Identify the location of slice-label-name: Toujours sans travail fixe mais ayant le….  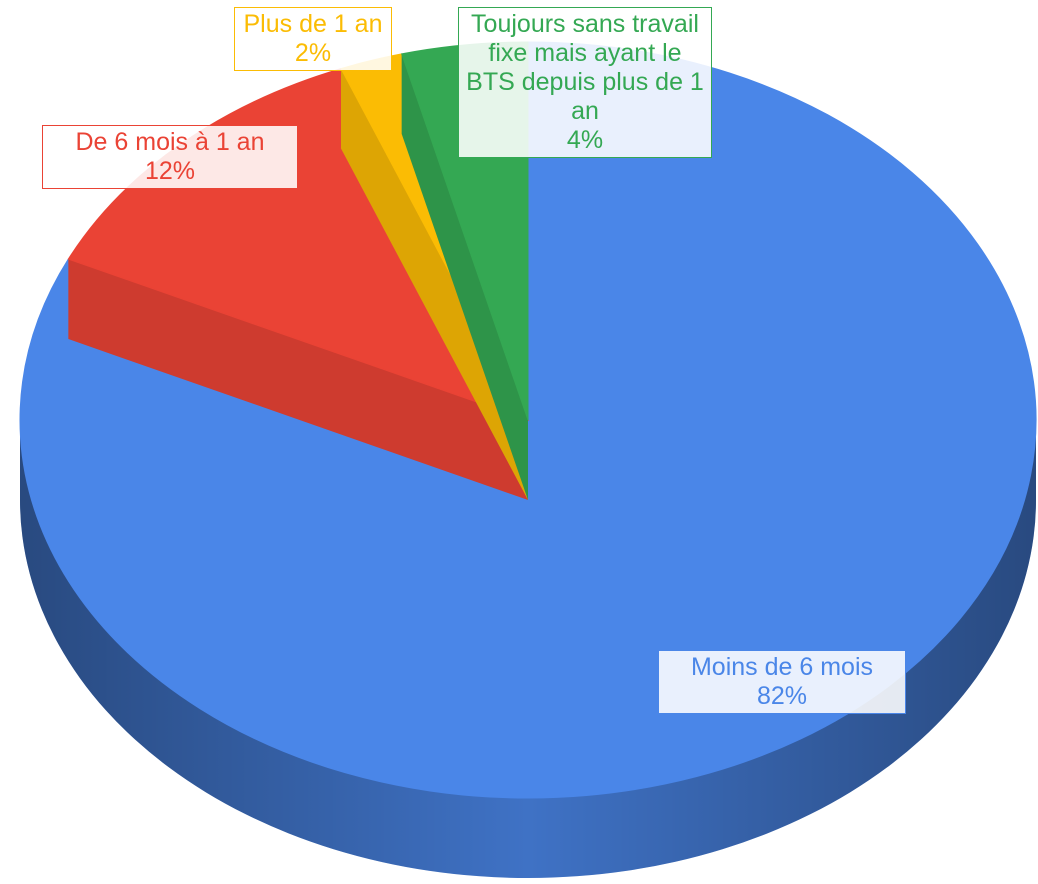
(585, 67).